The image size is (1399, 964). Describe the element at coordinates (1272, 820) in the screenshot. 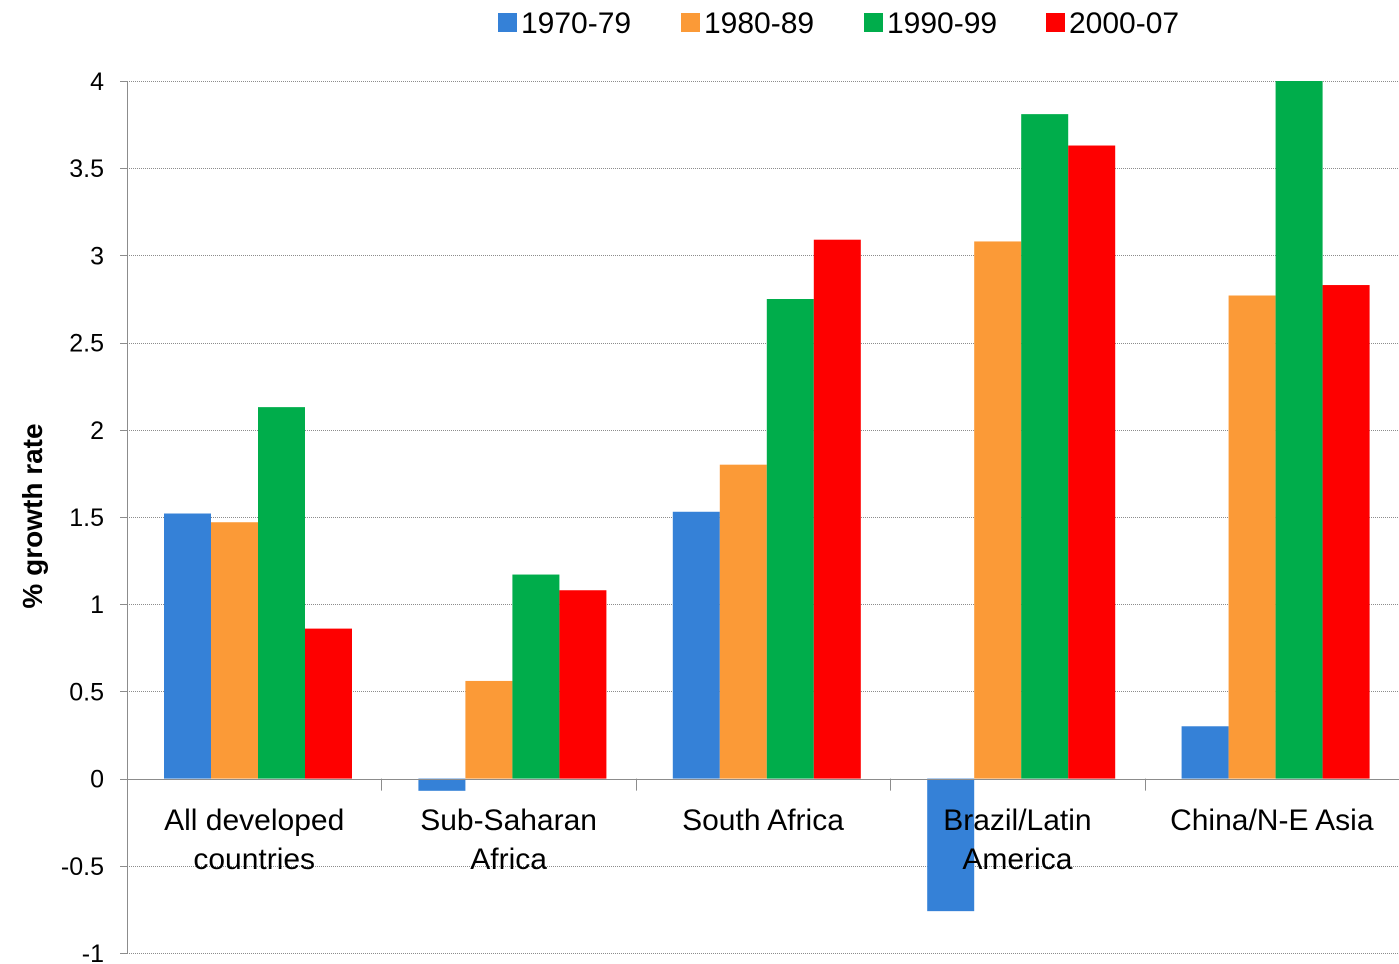

I see `category-label: China/N-E Asia` at that location.